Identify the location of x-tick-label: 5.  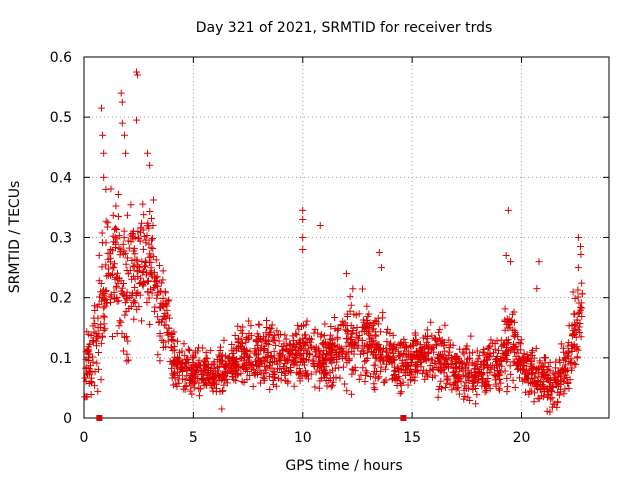
(193, 438).